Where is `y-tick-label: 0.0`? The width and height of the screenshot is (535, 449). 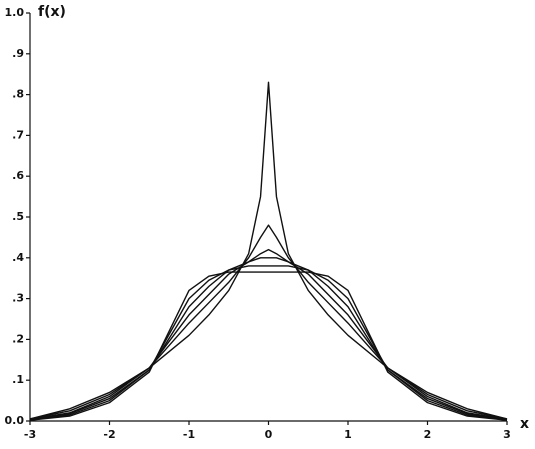
y-tick-label: 0.0 is located at coordinates (15, 420).